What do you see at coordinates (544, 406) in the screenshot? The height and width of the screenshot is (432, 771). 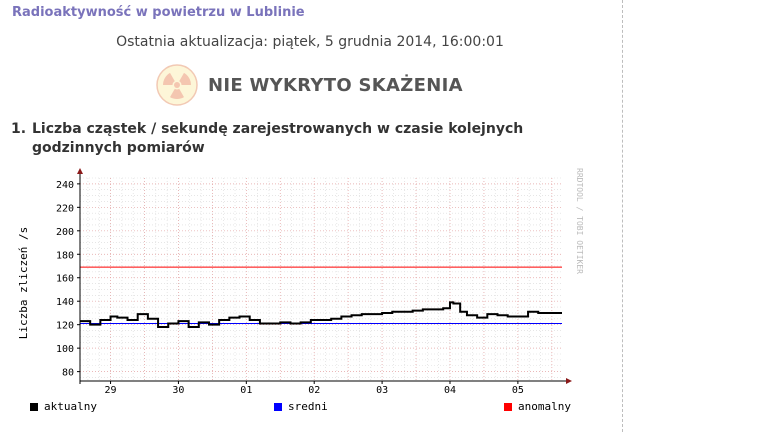 I see `legend-label-anomalny: anomalny` at bounding box center [544, 406].